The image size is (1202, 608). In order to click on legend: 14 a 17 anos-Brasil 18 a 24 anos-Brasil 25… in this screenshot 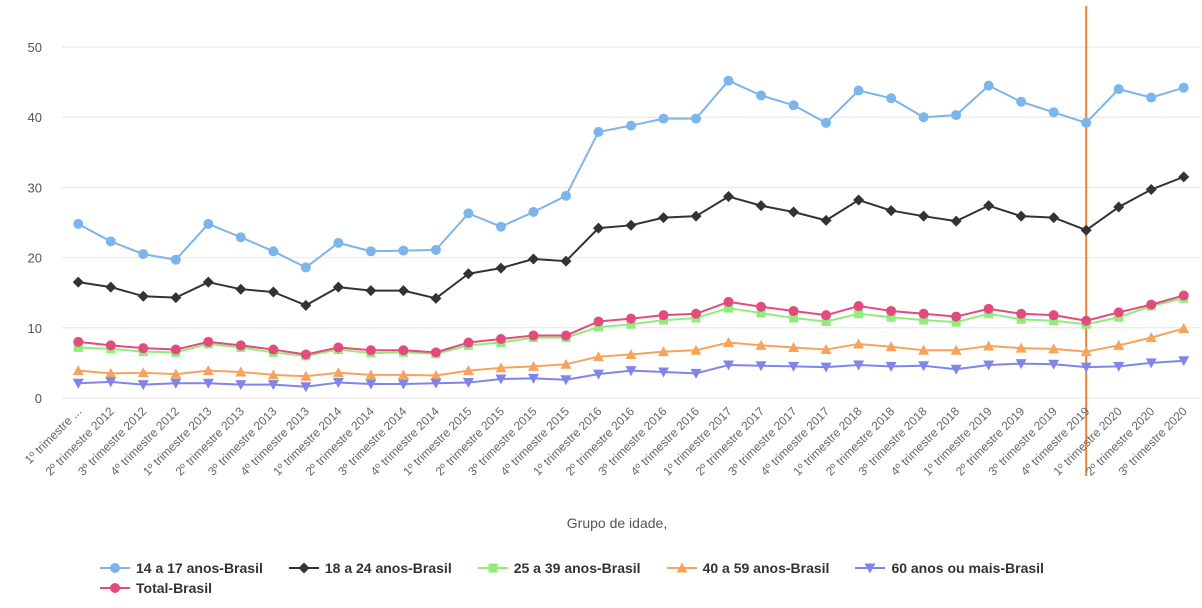, I will do `click(630, 578)`.